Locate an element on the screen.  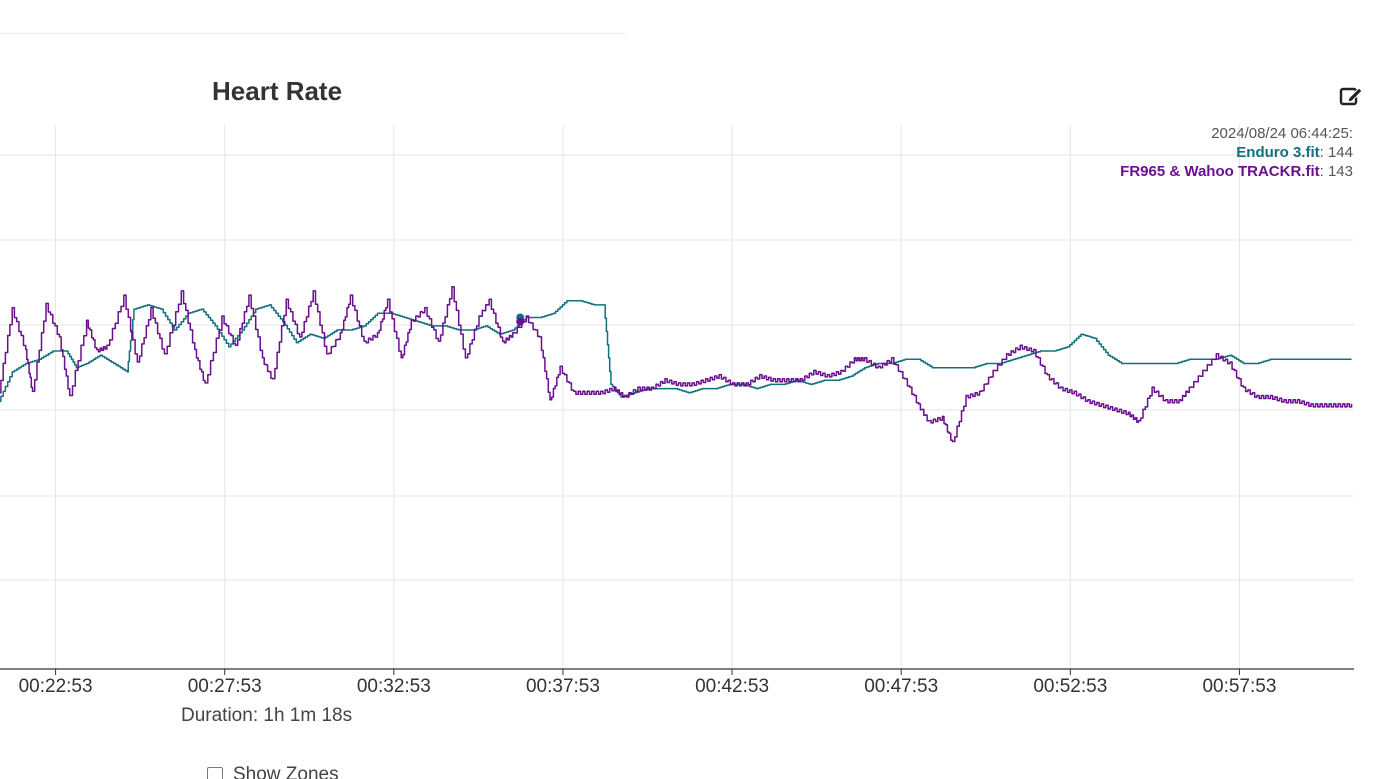
x-tick-label-6: 00:52:53 is located at coordinates (1070, 686).